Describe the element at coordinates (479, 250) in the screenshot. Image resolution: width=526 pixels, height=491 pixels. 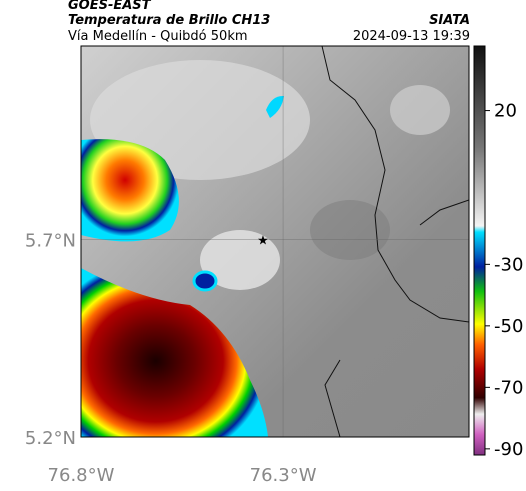
I see `colorbar` at that location.